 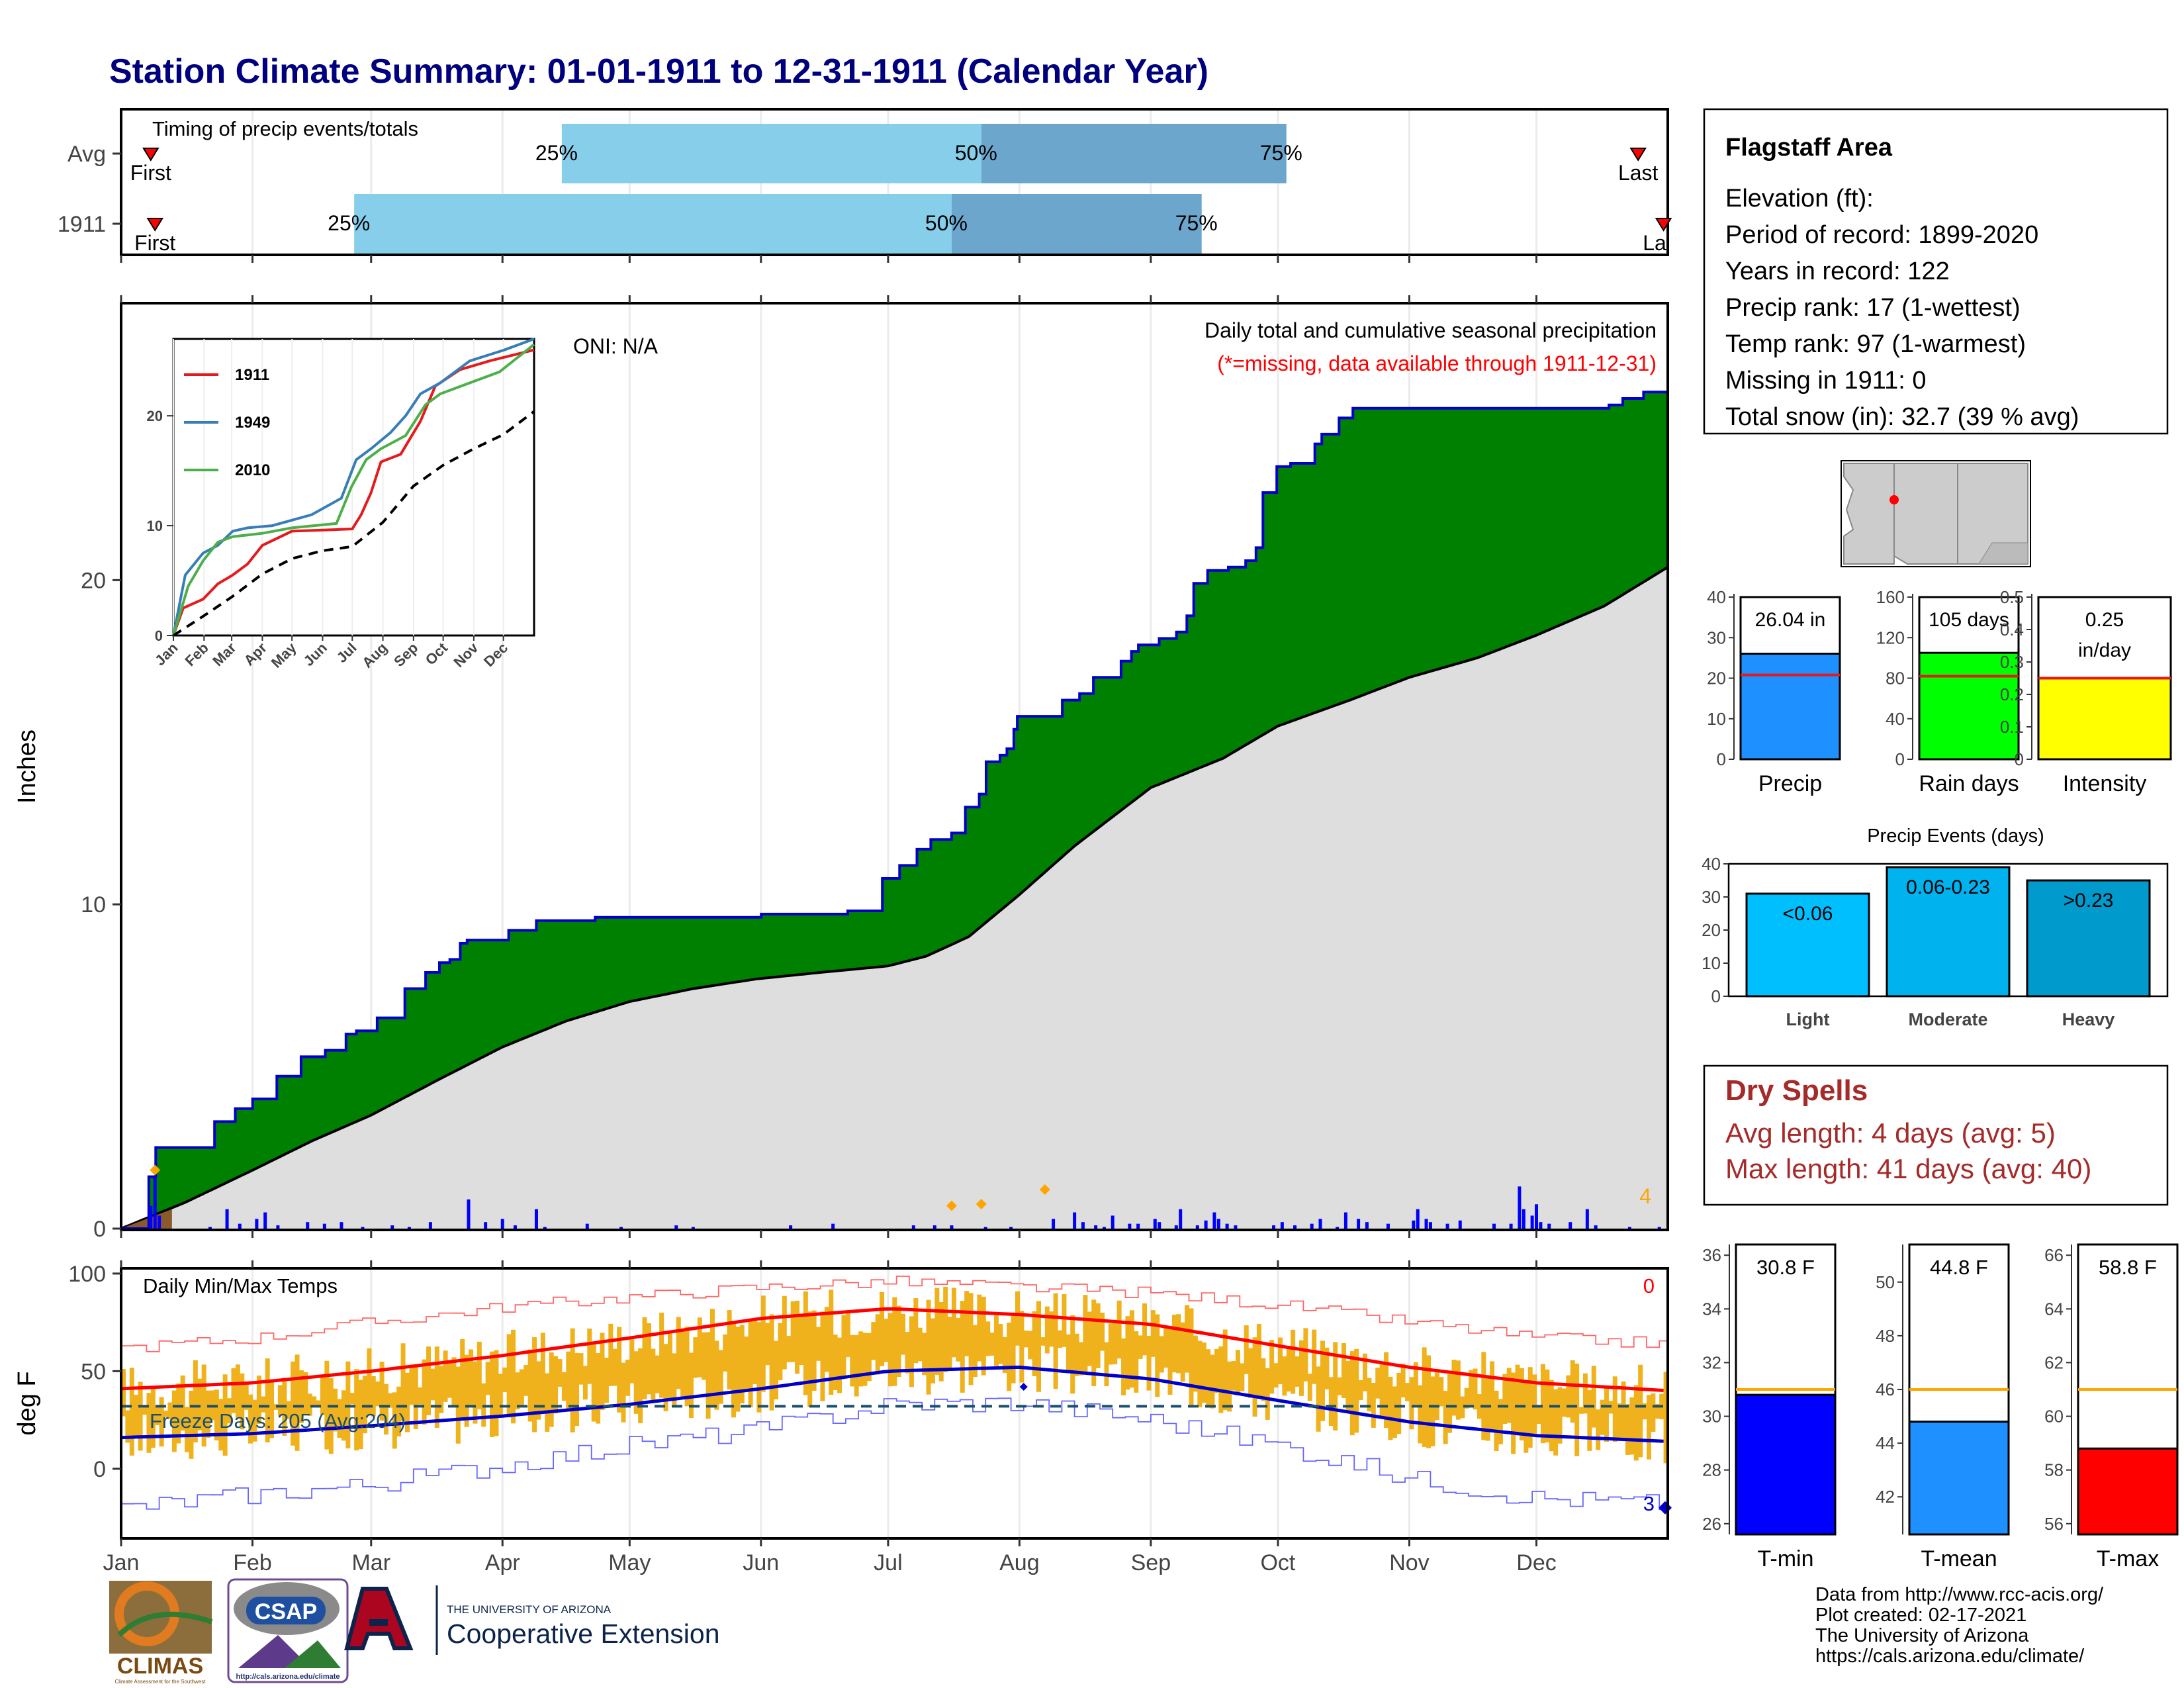 I want to click on temp-bar-tick-label: 58, so click(x=2054, y=1470).